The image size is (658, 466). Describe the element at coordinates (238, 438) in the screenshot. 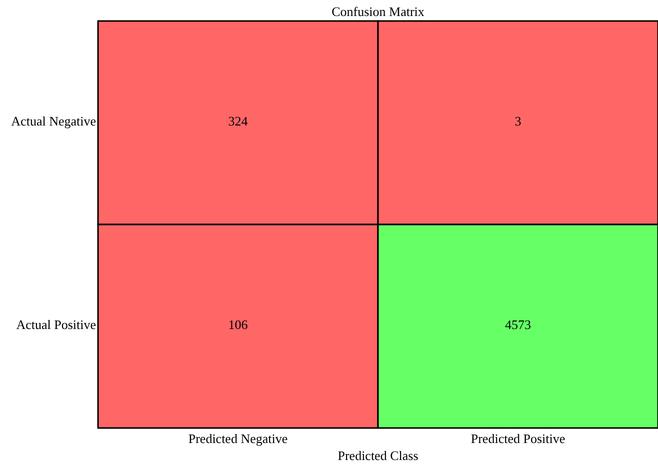

I see `x-tick-label: Predicted Negative` at that location.